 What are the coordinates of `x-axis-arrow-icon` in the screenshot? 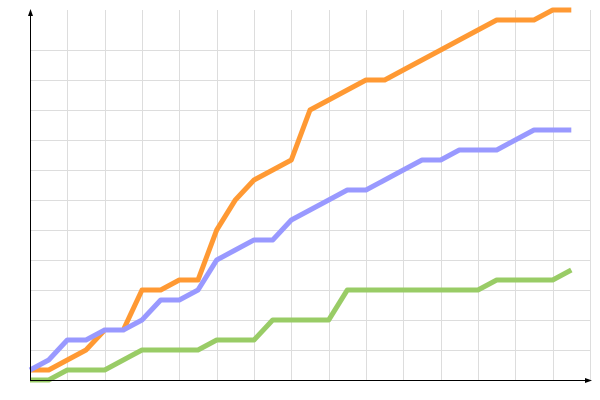 It's located at (588, 380).